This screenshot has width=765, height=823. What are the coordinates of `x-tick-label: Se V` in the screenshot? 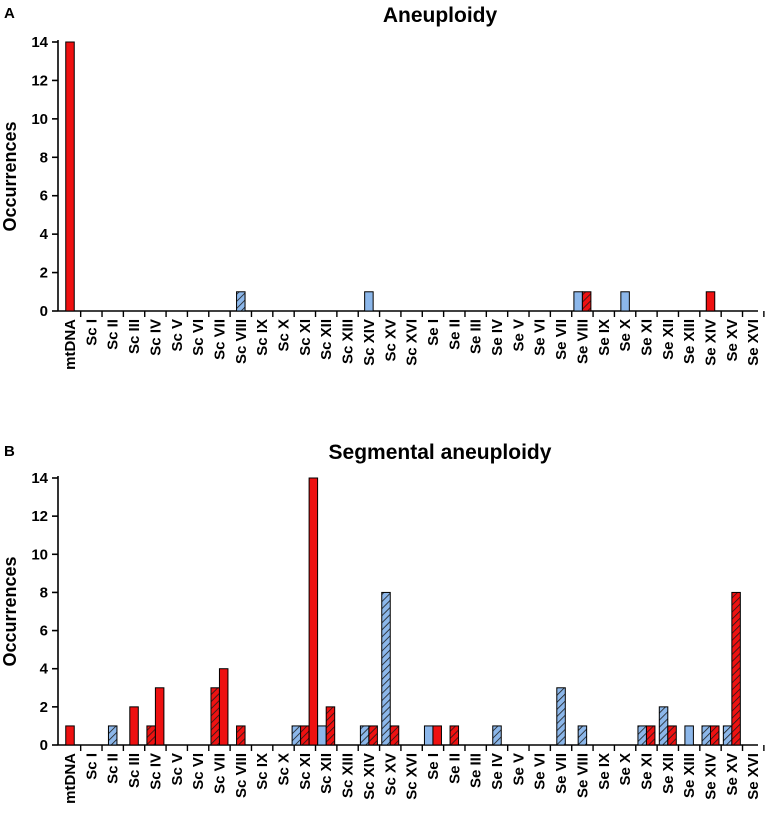 It's located at (518, 769).